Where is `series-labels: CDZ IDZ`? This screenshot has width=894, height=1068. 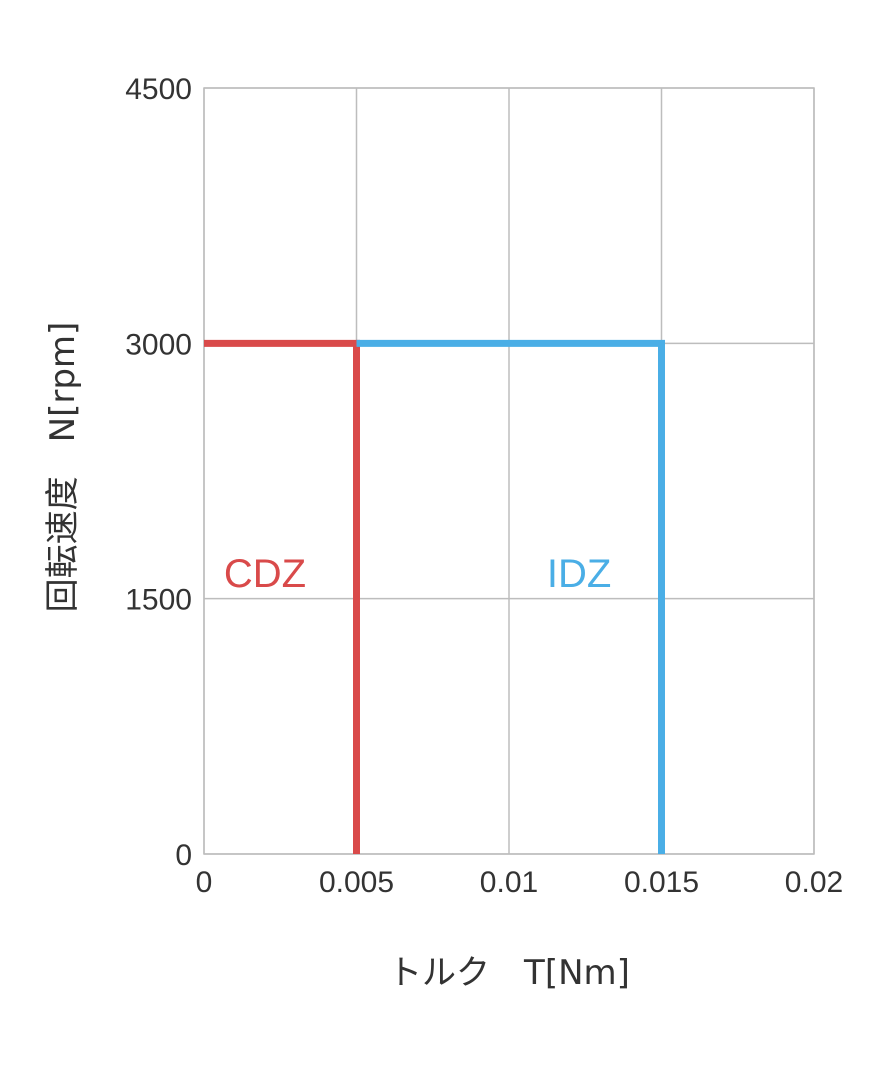 series-labels: CDZ IDZ is located at coordinates (417, 574).